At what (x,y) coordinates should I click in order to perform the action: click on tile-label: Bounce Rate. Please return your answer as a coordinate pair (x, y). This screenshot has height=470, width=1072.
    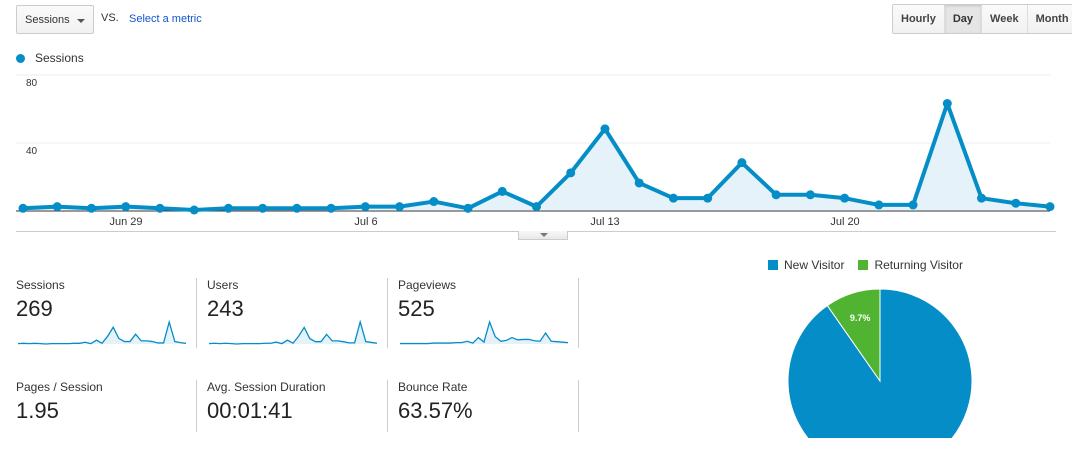
    Looking at the image, I should click on (433, 387).